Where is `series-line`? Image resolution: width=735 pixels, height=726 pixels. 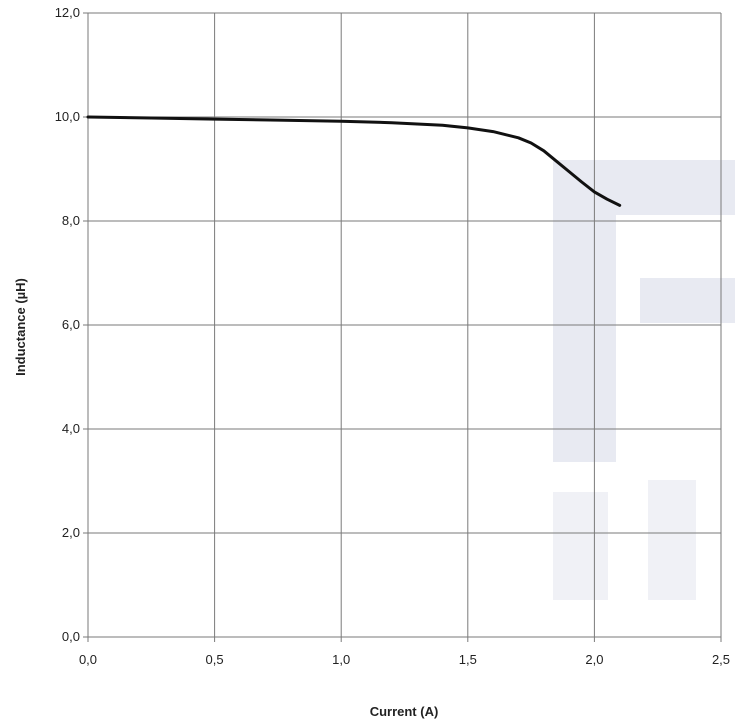
series-line is located at coordinates (354, 161).